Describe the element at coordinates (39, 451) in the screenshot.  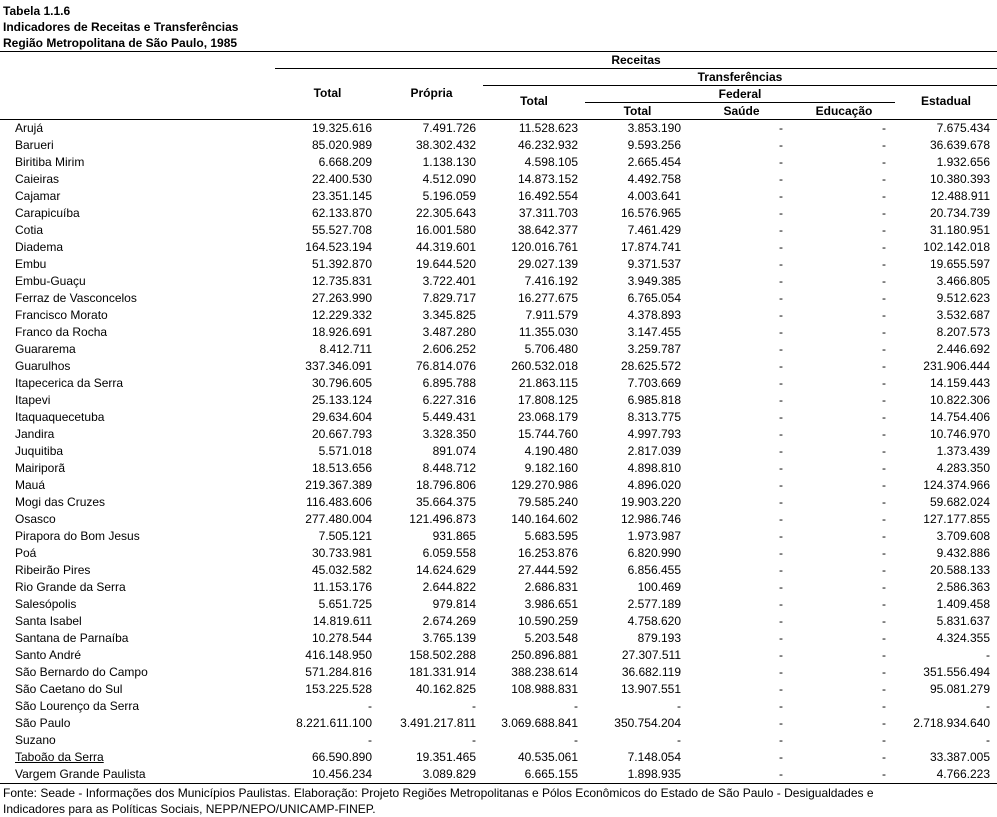
I see `row-label: Juquitiba` at that location.